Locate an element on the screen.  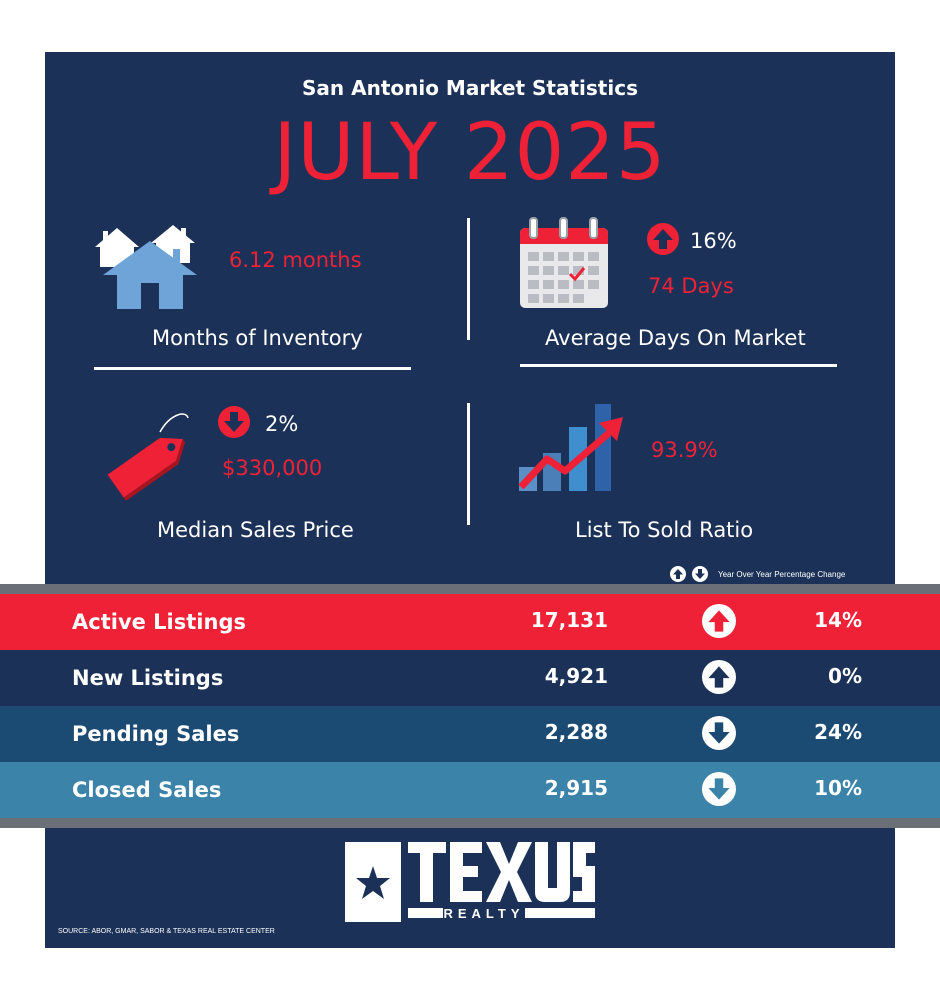
inventory-label: Months of Inventory is located at coordinates (257, 338).